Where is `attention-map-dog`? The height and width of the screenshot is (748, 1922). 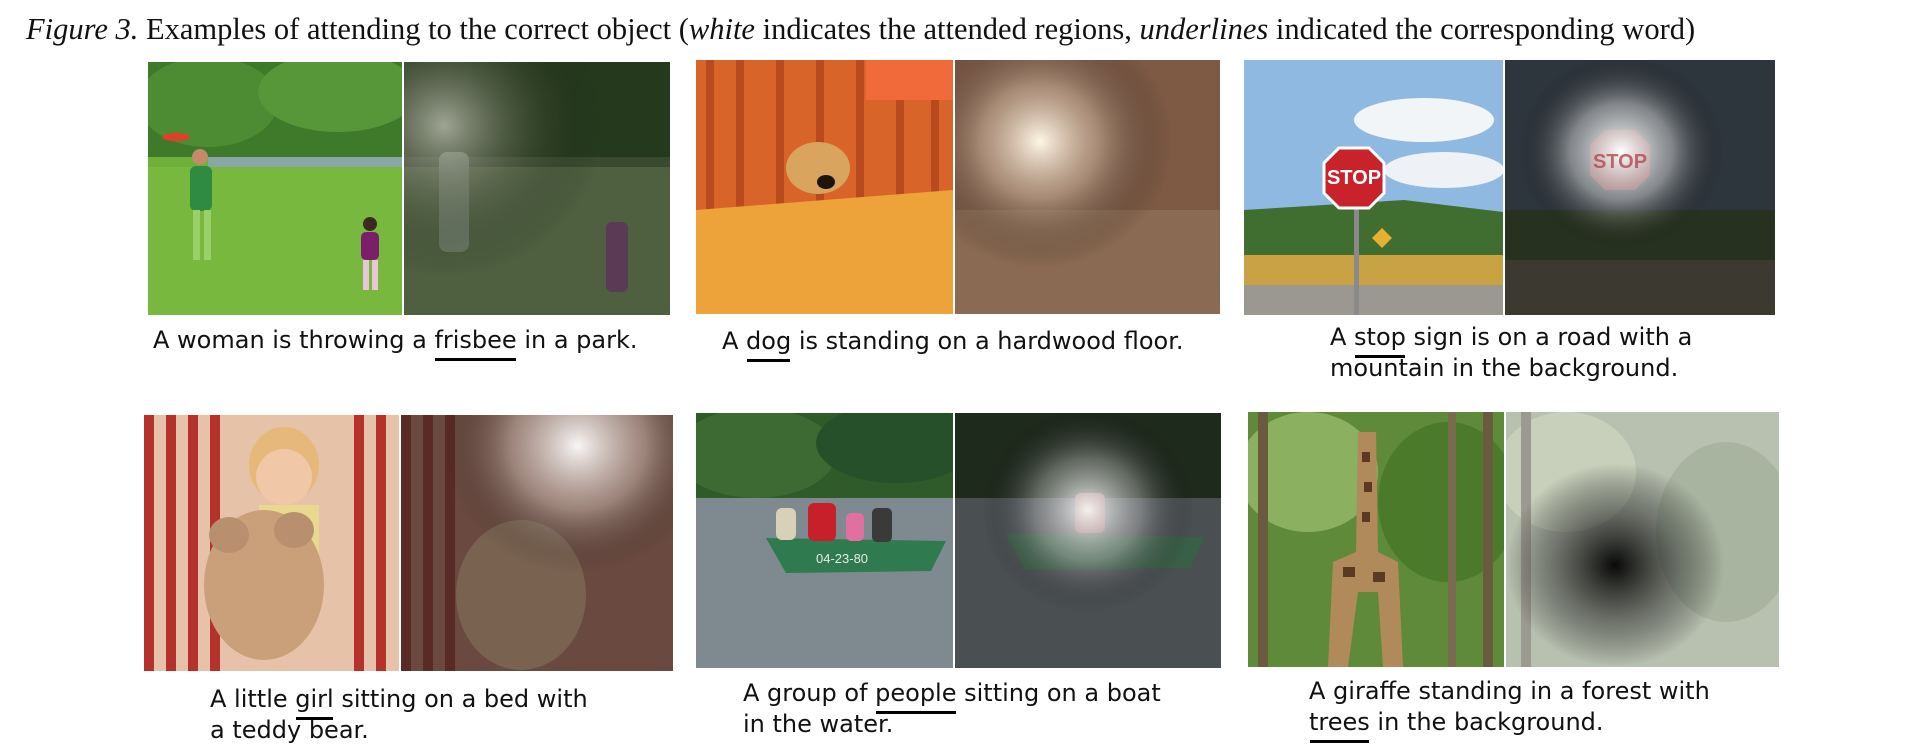
attention-map-dog is located at coordinates (1087, 187).